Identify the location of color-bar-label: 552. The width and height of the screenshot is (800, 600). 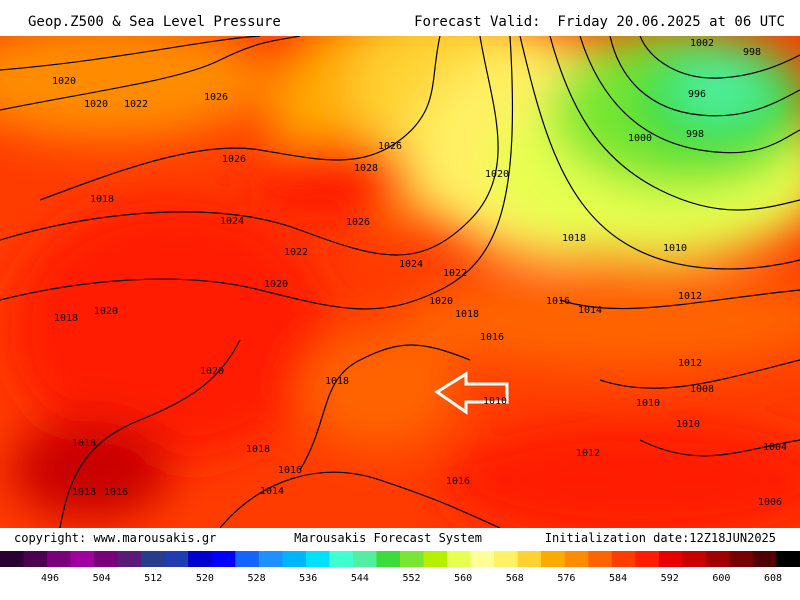
(411, 578).